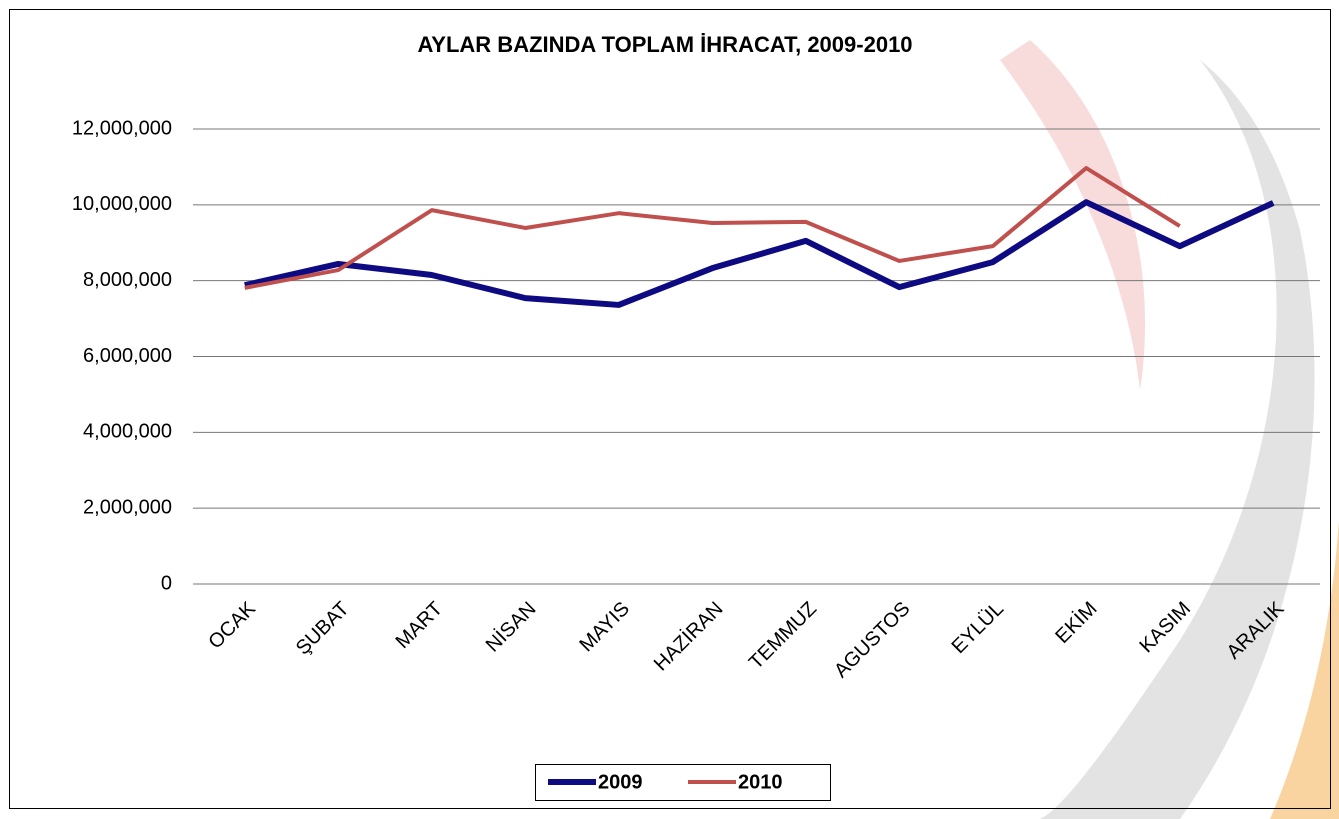 Image resolution: width=1339 pixels, height=819 pixels. I want to click on y-tick-label: 10,000,000, so click(122, 204).